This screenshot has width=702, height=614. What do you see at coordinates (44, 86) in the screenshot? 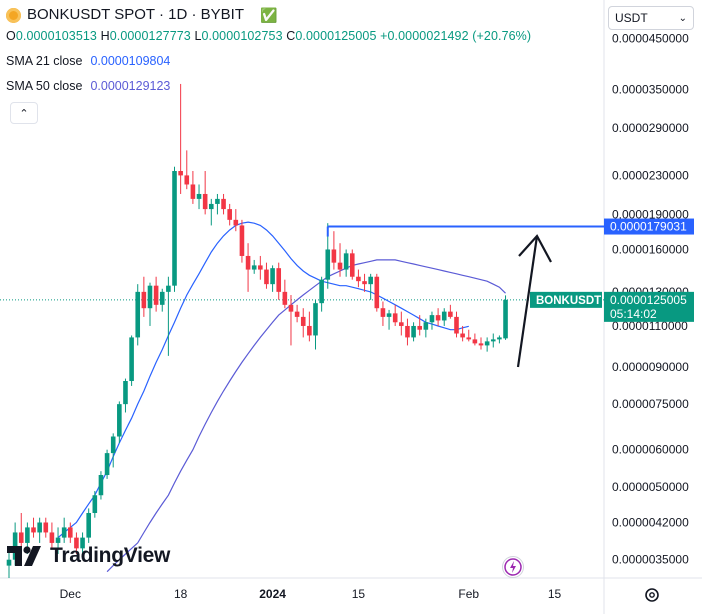
I see `sma50-label: SMA 50 close` at bounding box center [44, 86].